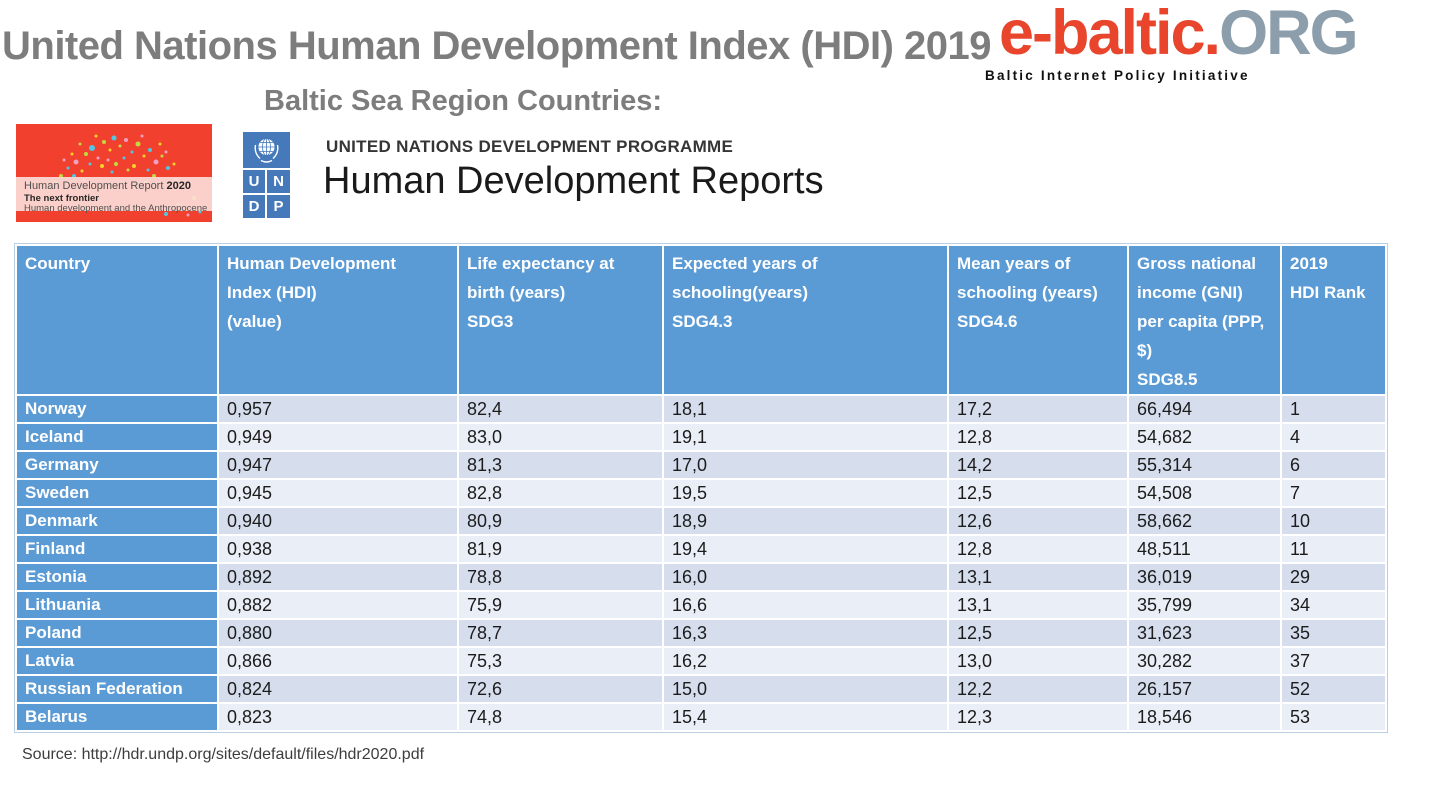 The width and height of the screenshot is (1440, 786). Describe the element at coordinates (254, 181) in the screenshot. I see `undp-letter-u: U` at that location.